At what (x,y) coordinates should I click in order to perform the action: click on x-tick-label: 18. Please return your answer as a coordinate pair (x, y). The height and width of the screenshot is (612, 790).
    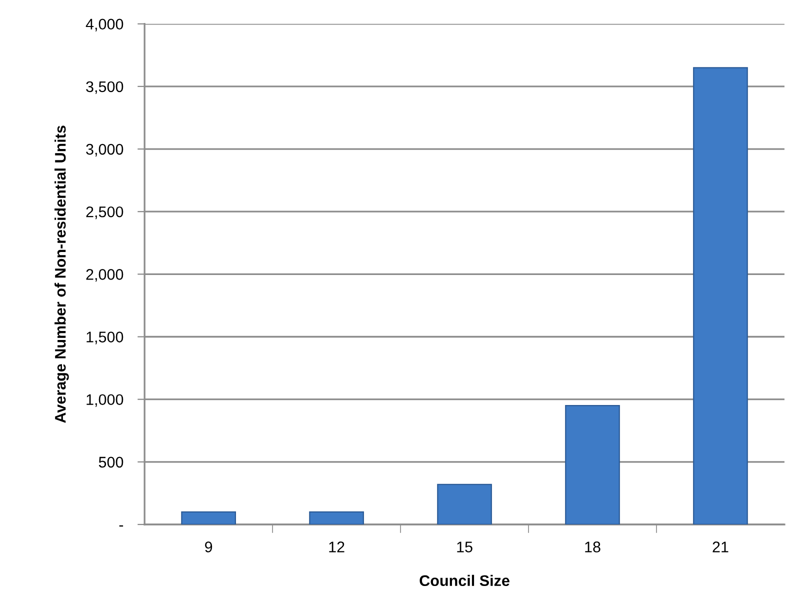
    Looking at the image, I should click on (592, 547).